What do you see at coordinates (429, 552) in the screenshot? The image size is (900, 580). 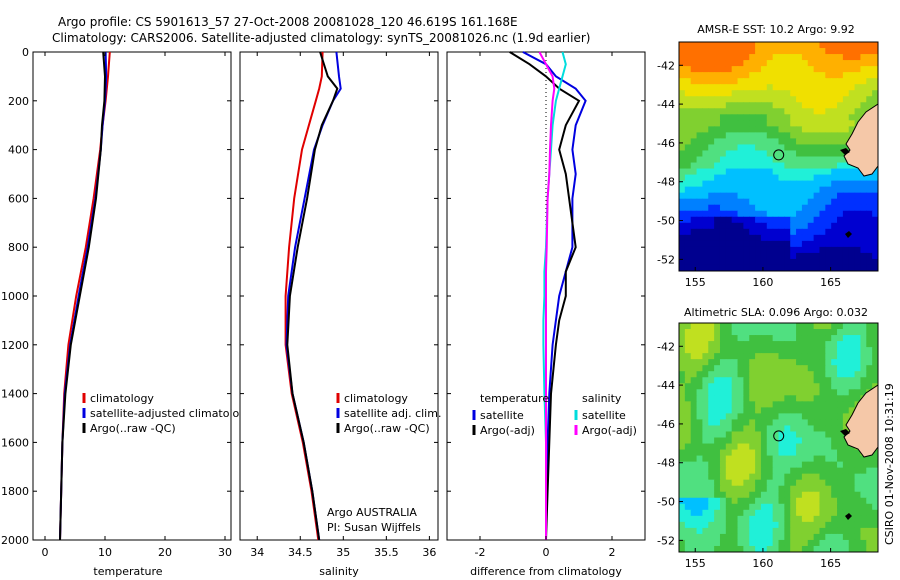 I see `sal-x-tick-label: 36` at bounding box center [429, 552].